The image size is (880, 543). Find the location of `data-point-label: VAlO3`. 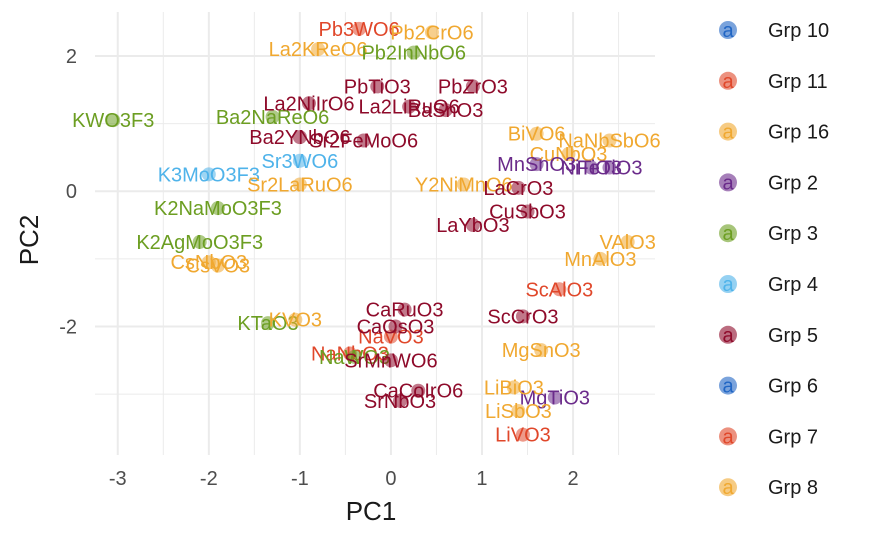

data-point-label: VAlO3 is located at coordinates (628, 243).